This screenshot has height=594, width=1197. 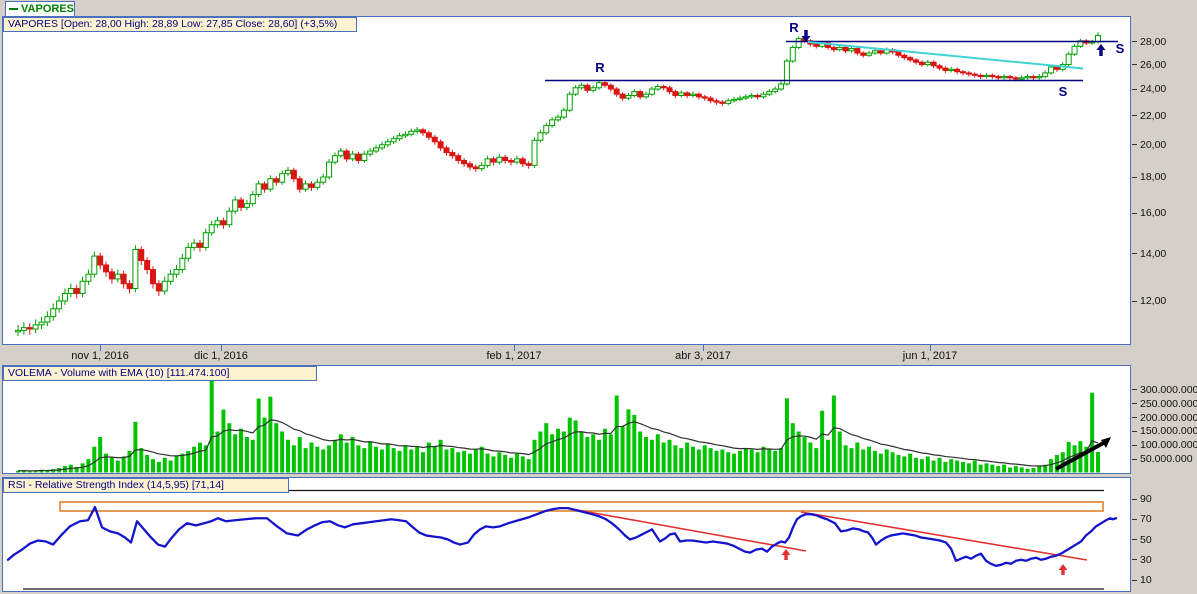 What do you see at coordinates (945, 55) in the screenshot?
I see `descending-trendline` at bounding box center [945, 55].